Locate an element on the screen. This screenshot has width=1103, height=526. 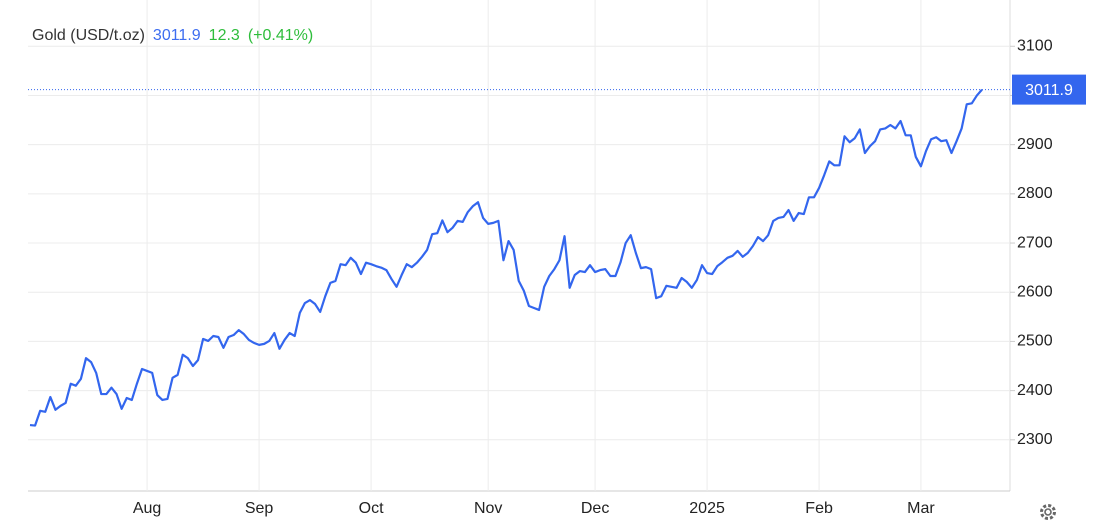
y-tick-label: 2300 is located at coordinates (1035, 439).